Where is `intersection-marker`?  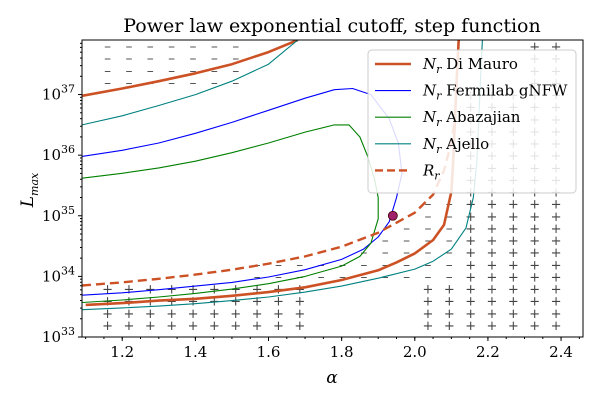 intersection-marker is located at coordinates (392, 215).